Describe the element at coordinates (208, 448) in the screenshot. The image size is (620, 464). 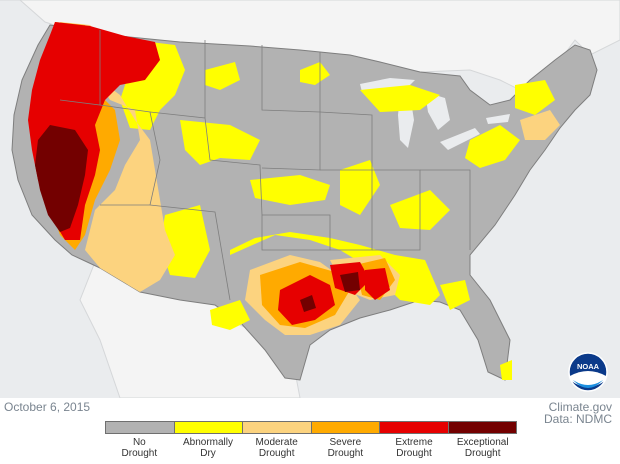
I see `legend-label-abnormally-dry: Abnormally Dry` at that location.